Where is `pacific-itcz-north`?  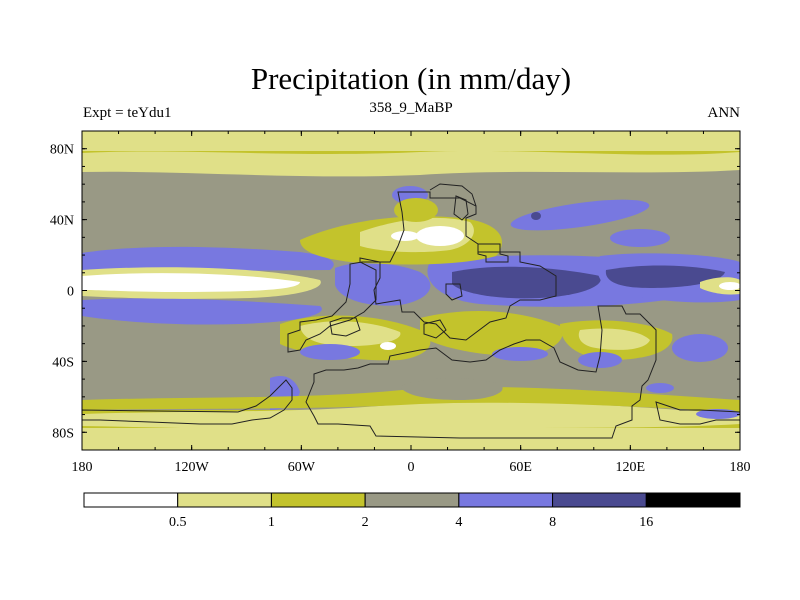 pacific-itcz-north is located at coordinates (208, 259).